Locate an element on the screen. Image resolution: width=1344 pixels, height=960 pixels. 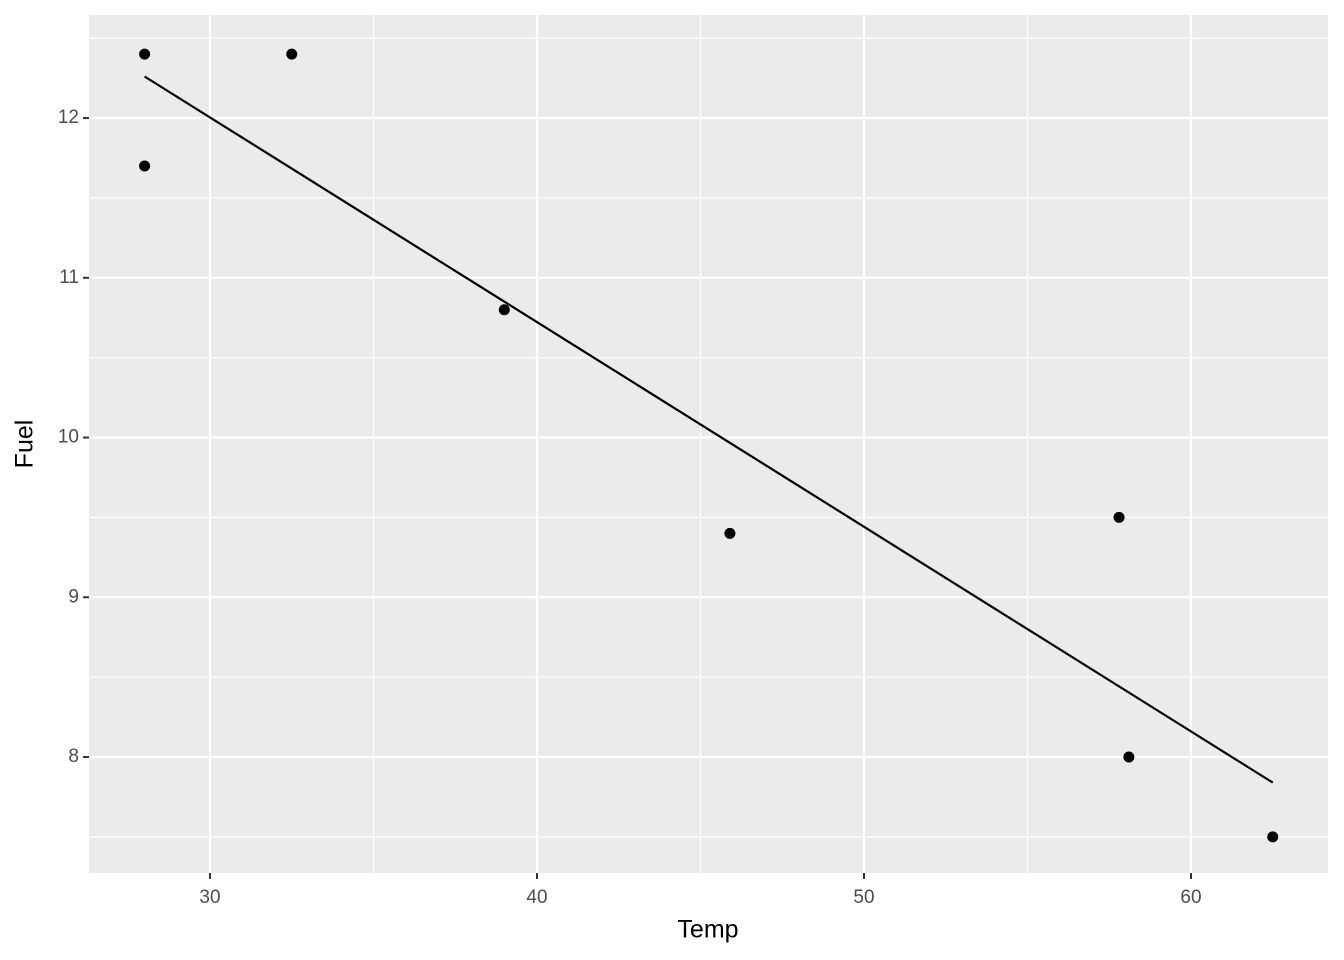
y-tick-label: 9 is located at coordinates (73, 596).